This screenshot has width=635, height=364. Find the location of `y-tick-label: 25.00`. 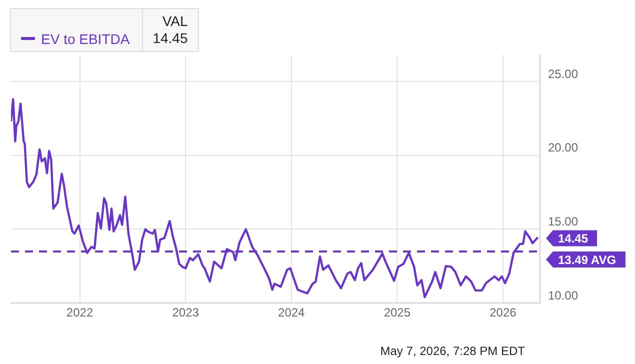

y-tick-label: 25.00 is located at coordinates (563, 73).